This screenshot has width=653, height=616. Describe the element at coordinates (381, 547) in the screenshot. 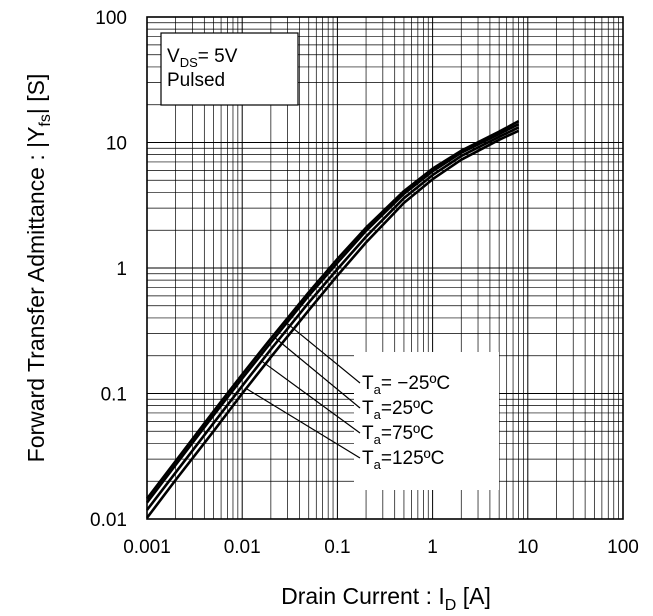

I see `x-tick-labels: 0.001 0.01 0.1 1 10 100` at that location.